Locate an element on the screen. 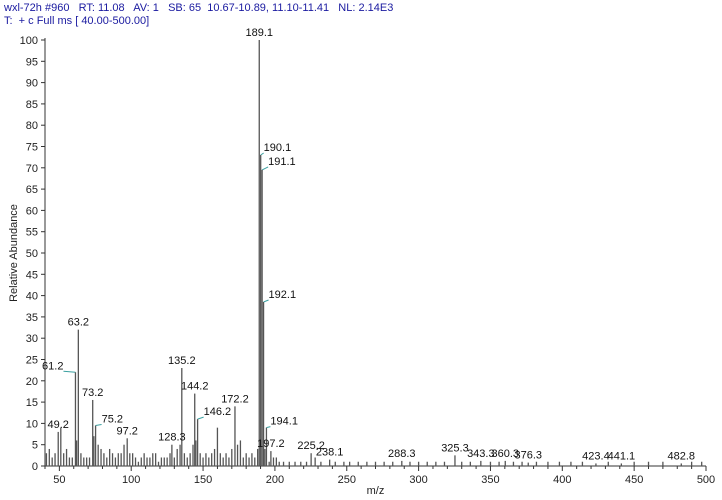  y-tick-label: 90 is located at coordinates (32, 84).